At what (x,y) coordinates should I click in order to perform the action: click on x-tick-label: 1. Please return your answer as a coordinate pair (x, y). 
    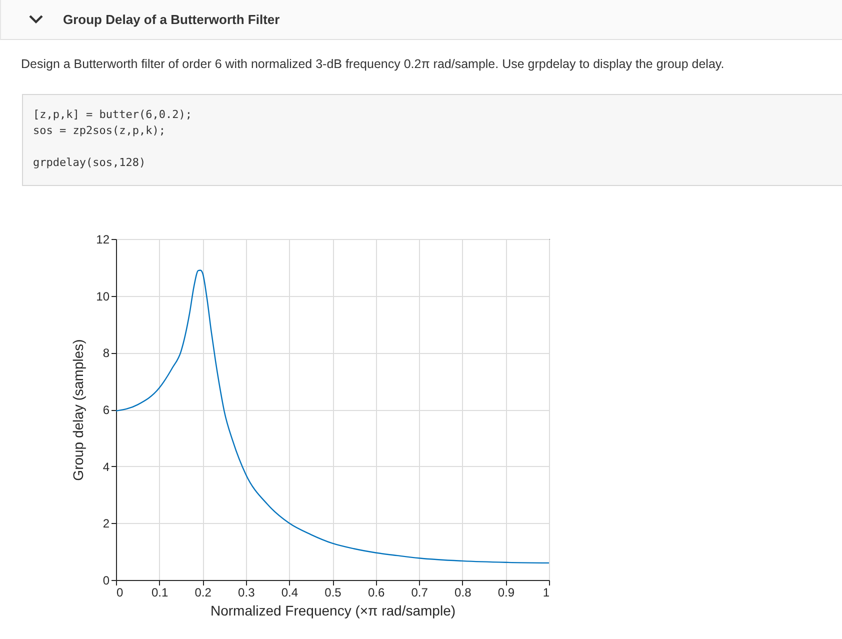
    Looking at the image, I should click on (546, 593).